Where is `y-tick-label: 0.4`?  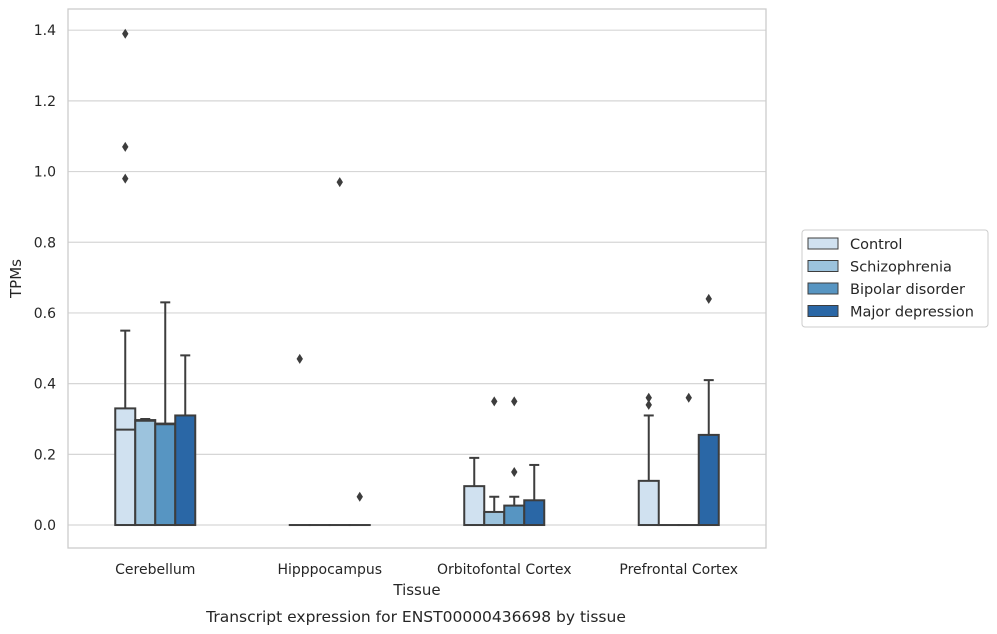
y-tick-label: 0.4 is located at coordinates (45, 385).